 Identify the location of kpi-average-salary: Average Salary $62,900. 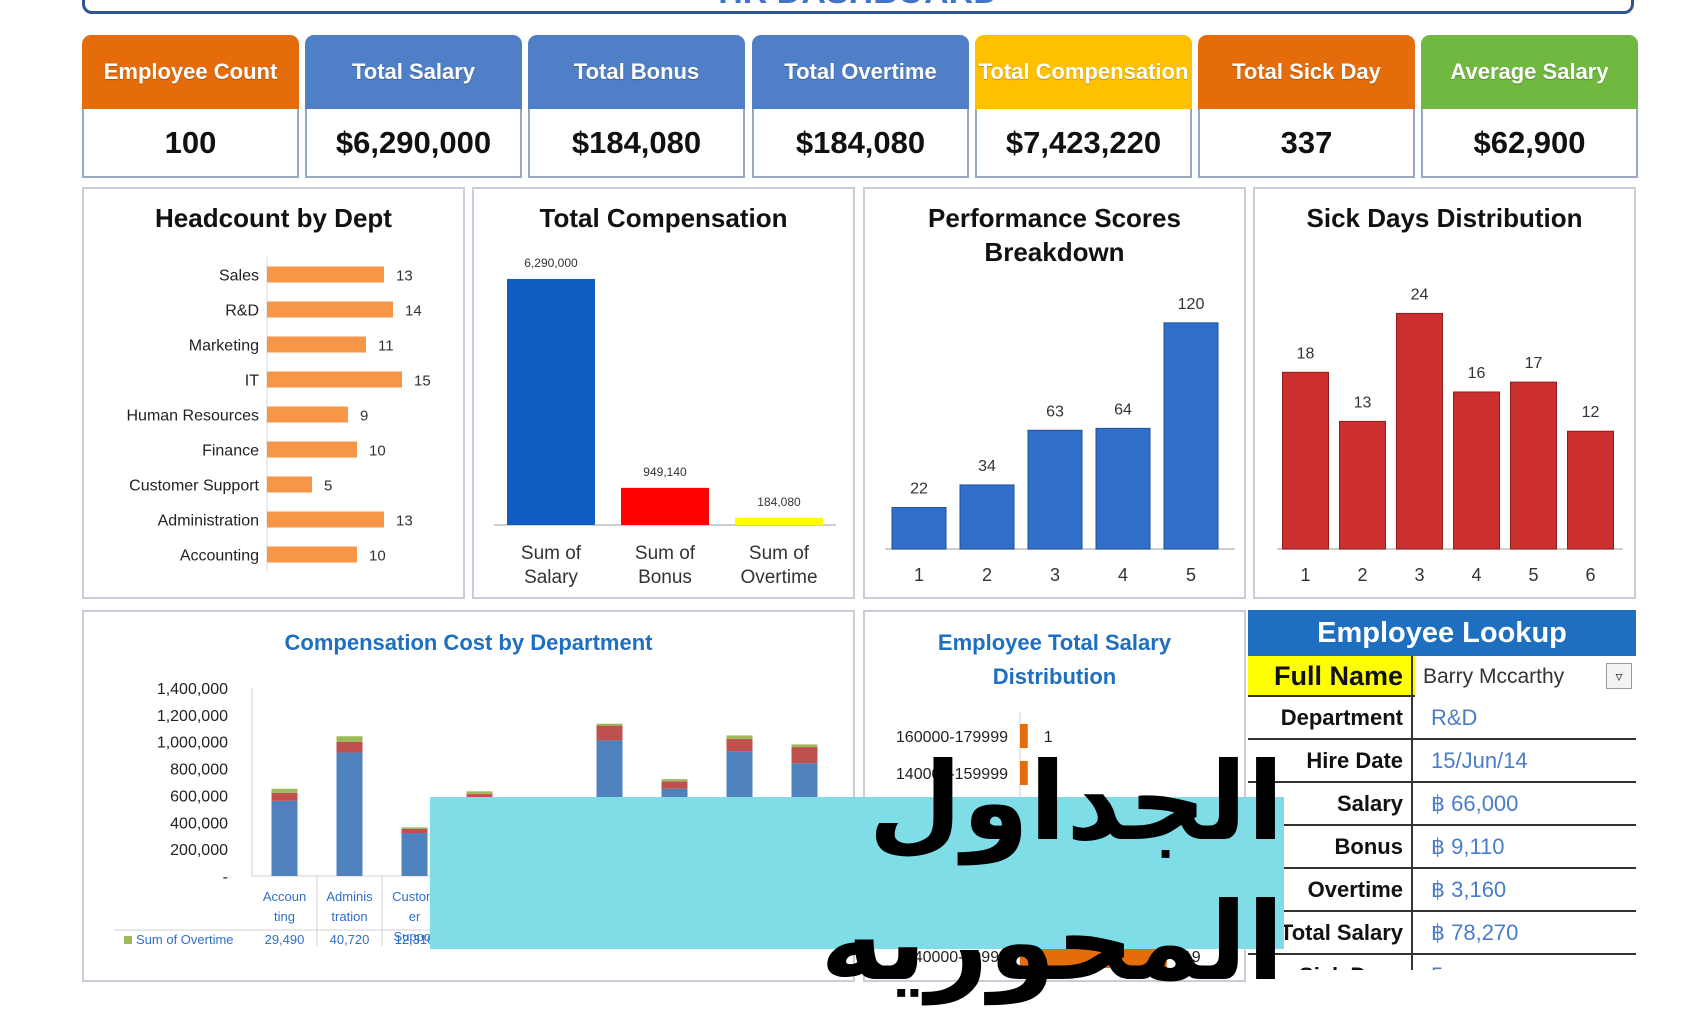
(1529, 106).